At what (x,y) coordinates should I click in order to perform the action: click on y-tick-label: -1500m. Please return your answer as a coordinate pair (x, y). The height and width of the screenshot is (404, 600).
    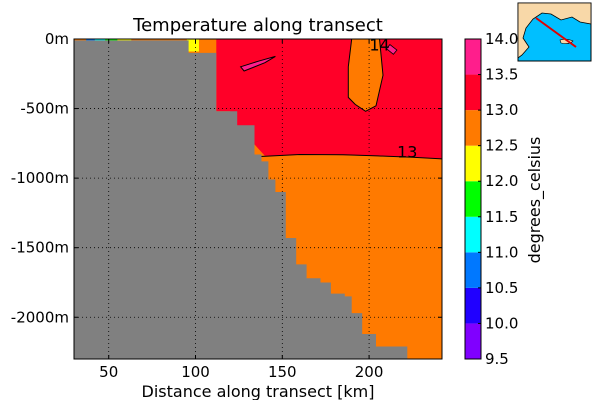
    Looking at the image, I should click on (40, 248).